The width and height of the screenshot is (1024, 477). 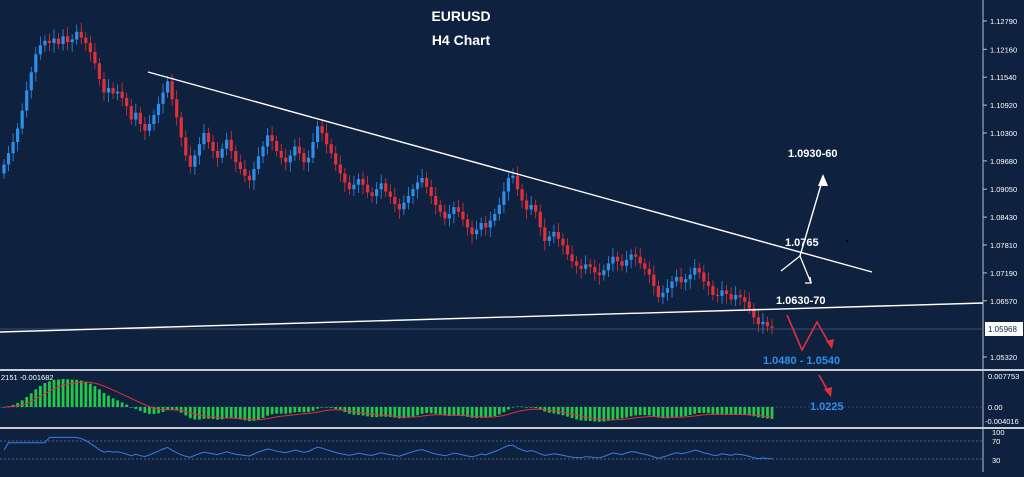 I want to click on bullish-arrow, so click(x=811, y=217).